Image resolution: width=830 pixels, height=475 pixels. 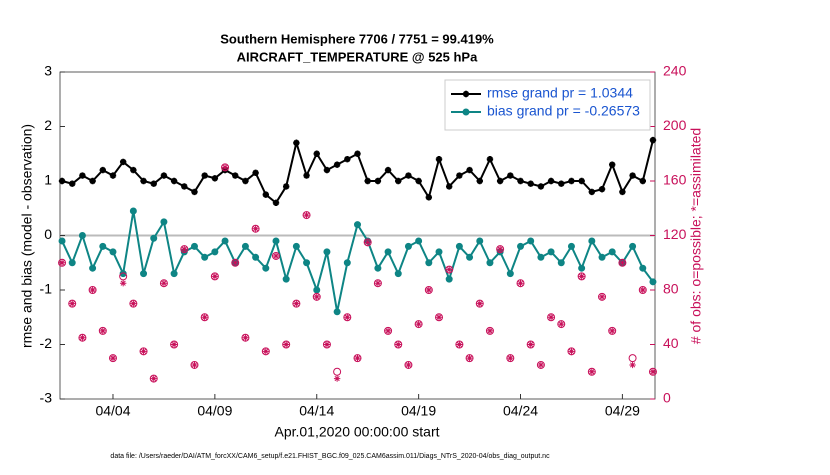 What do you see at coordinates (520, 411) in the screenshot?
I see `x-tick-label: 04/24` at bounding box center [520, 411].